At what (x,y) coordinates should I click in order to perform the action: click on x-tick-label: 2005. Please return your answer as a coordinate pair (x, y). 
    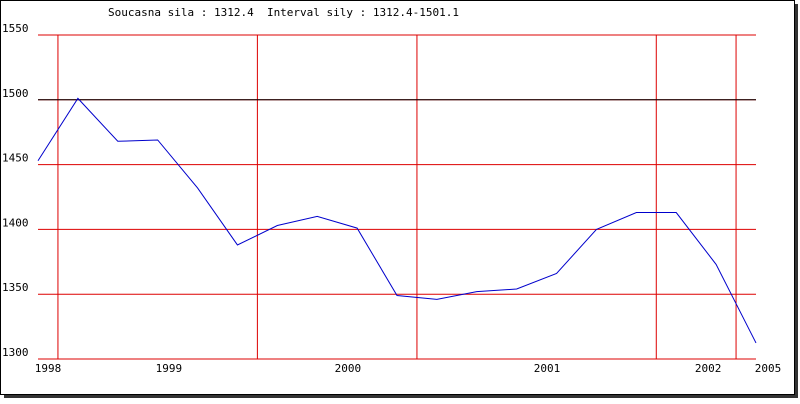
    Looking at the image, I should click on (768, 368).